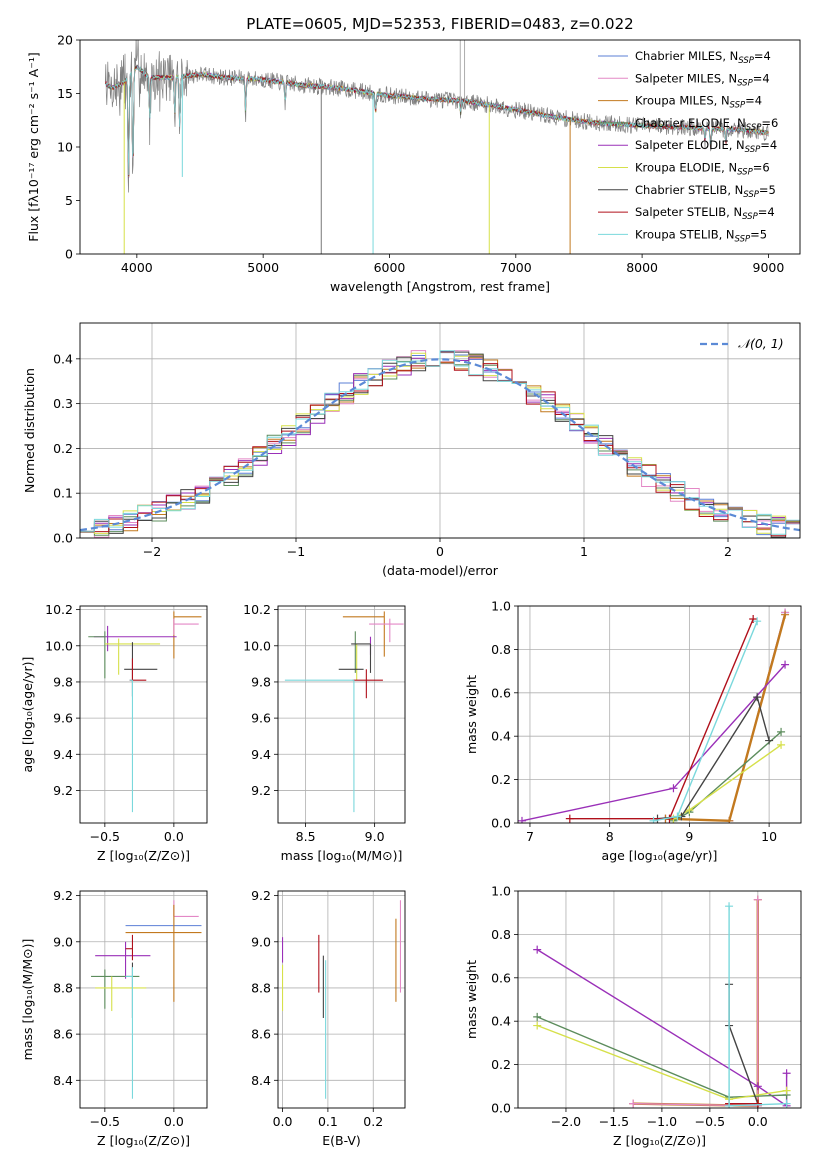 This screenshot has height=1170, width=819. I want to click on y-tick-label: 10.2, so click(59, 609).